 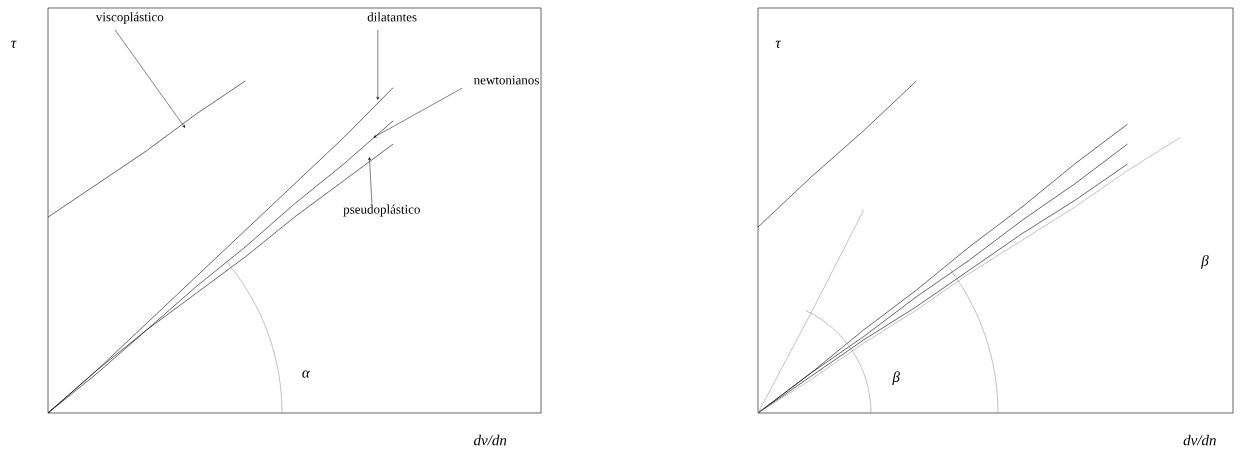 What do you see at coordinates (306, 374) in the screenshot?
I see `annotation: α` at bounding box center [306, 374].